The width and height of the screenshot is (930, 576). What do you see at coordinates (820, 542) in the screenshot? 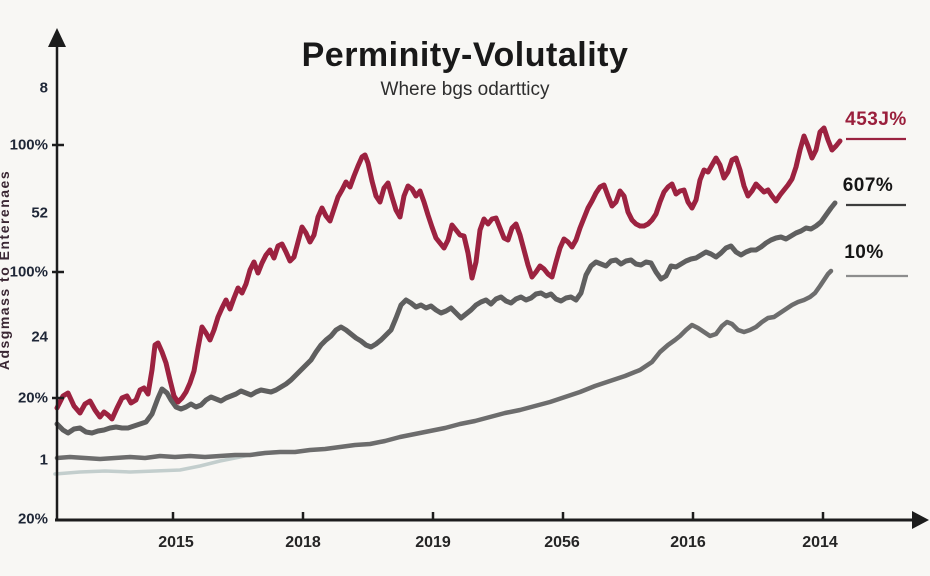
I see `x-axis-tick-label: 2014` at bounding box center [820, 542].